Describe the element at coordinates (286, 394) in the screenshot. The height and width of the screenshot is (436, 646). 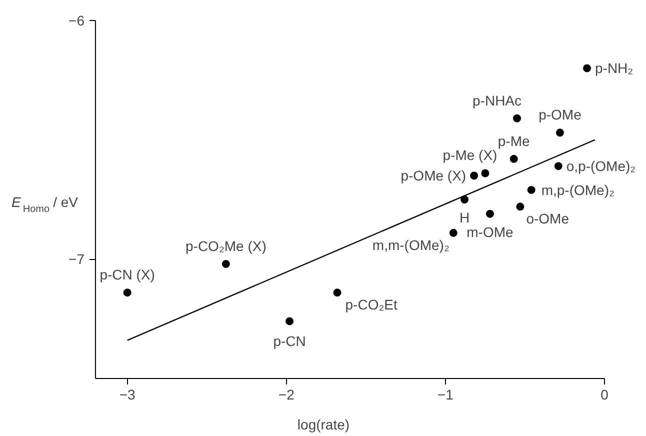
I see `x-tick-label: −2` at that location.